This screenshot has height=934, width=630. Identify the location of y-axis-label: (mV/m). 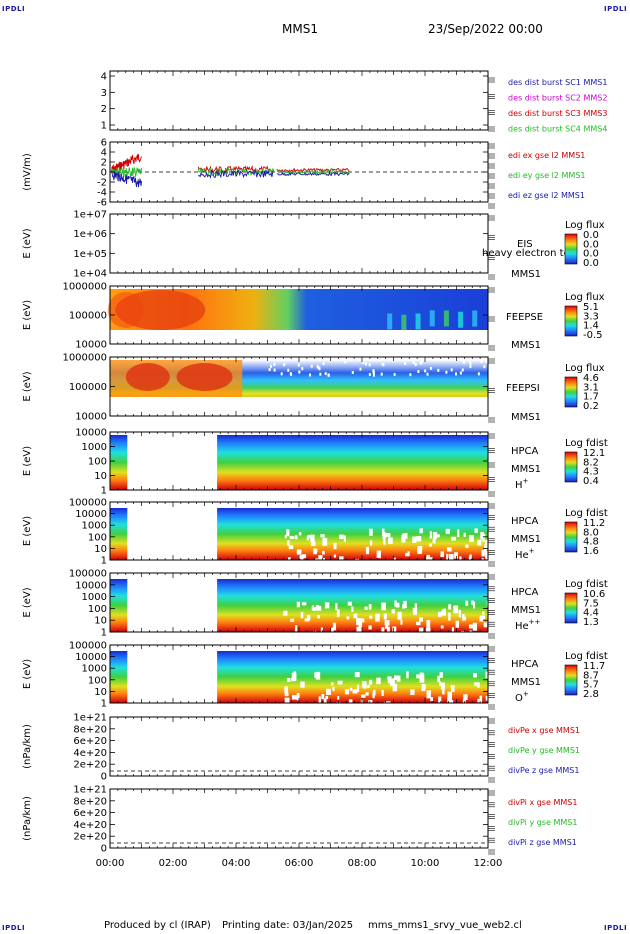
(27, 172).